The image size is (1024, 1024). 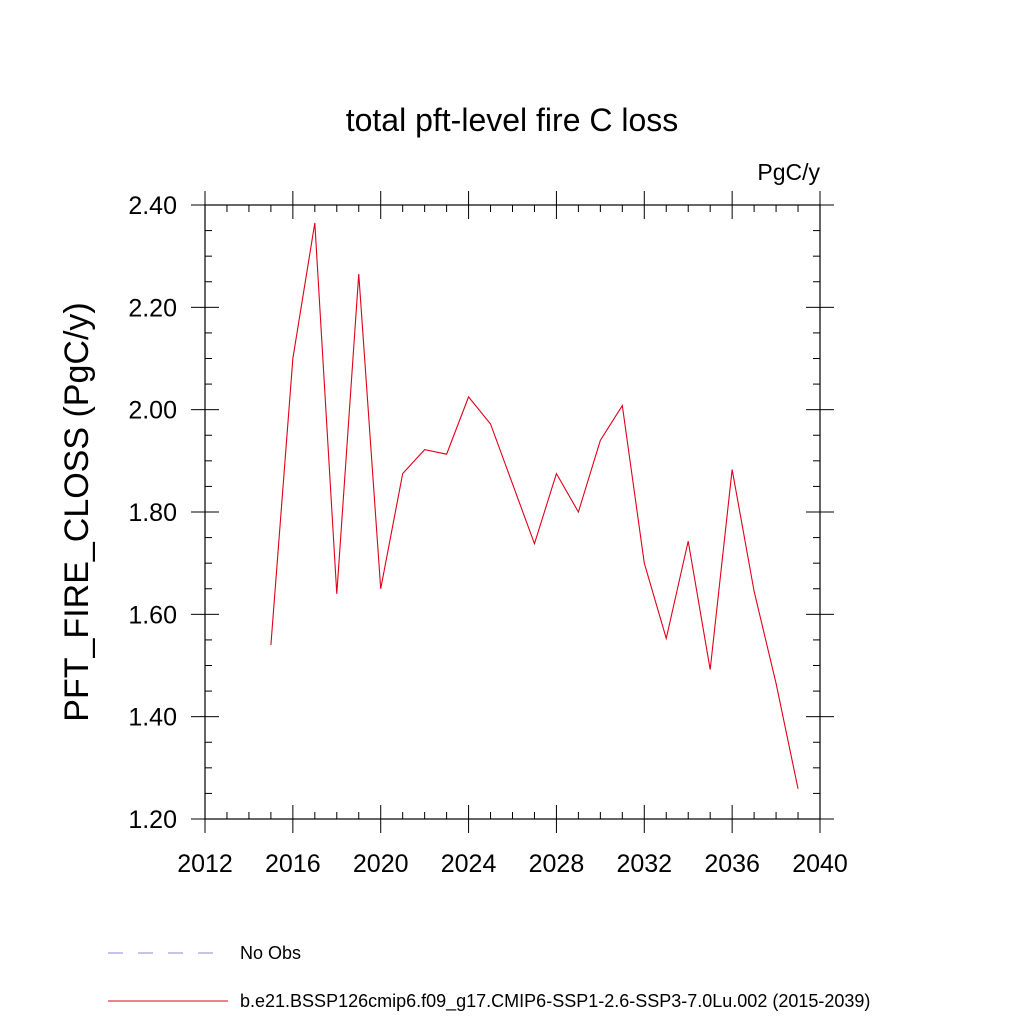 What do you see at coordinates (788, 172) in the screenshot?
I see `units-label: PgC/y` at bounding box center [788, 172].